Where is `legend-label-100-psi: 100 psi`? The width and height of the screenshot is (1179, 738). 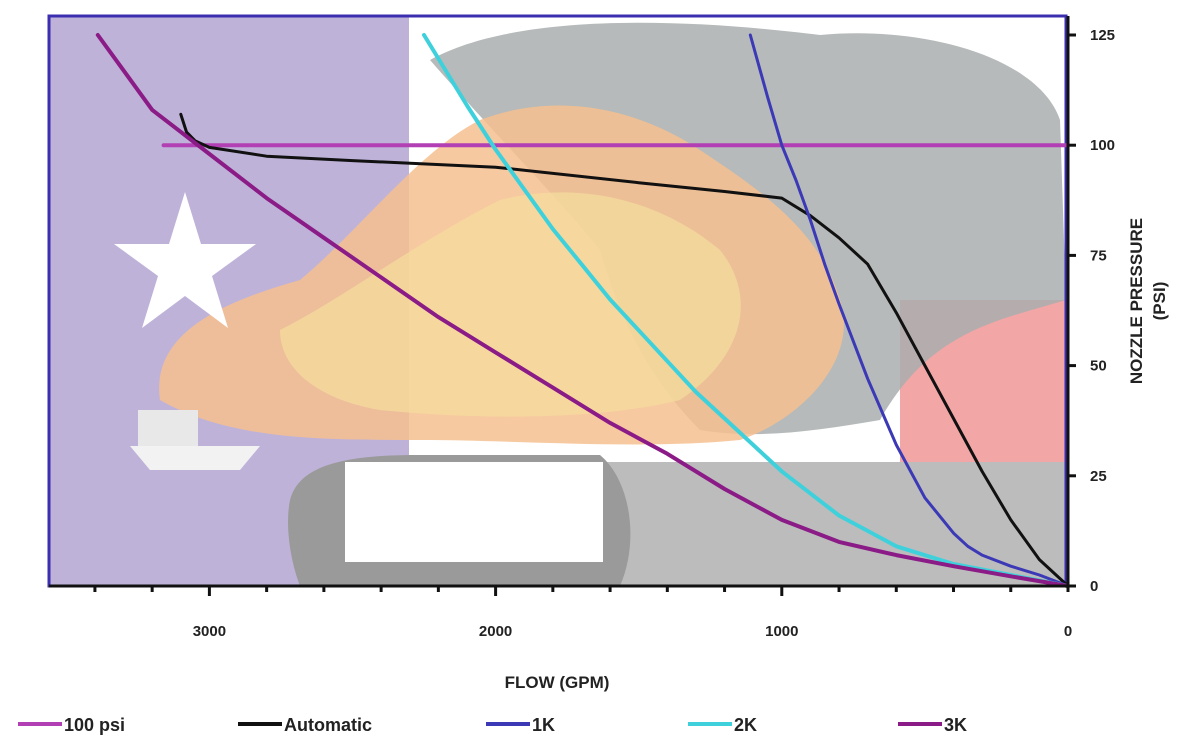 legend-label-100-psi: 100 psi is located at coordinates (94, 725).